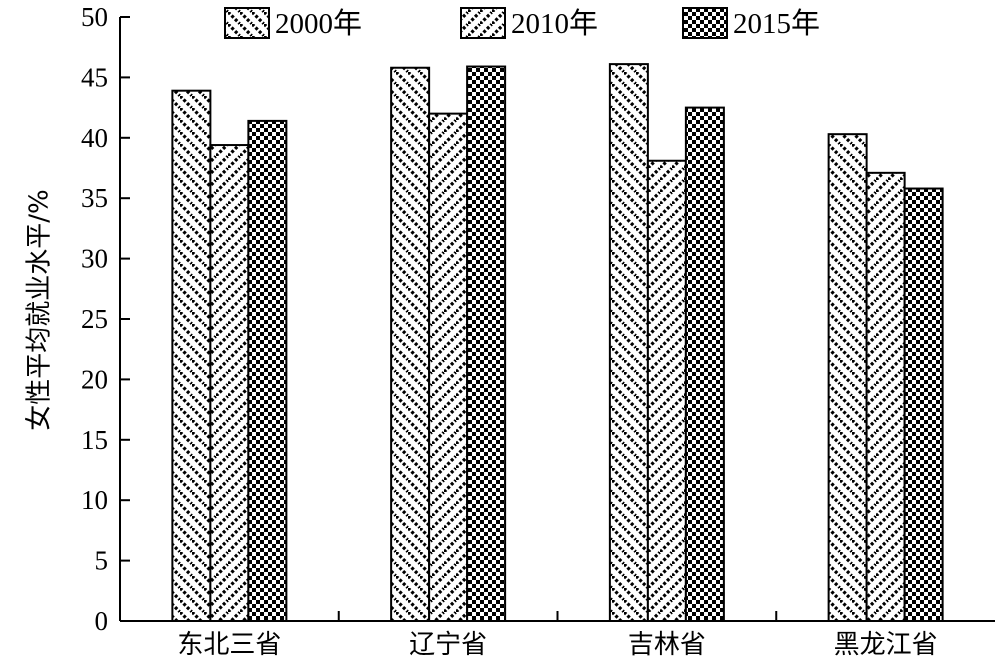 This screenshot has width=1000, height=671. What do you see at coordinates (886, 645) in the screenshot?
I see `x-tick-label: 黑龙江省` at bounding box center [886, 645].